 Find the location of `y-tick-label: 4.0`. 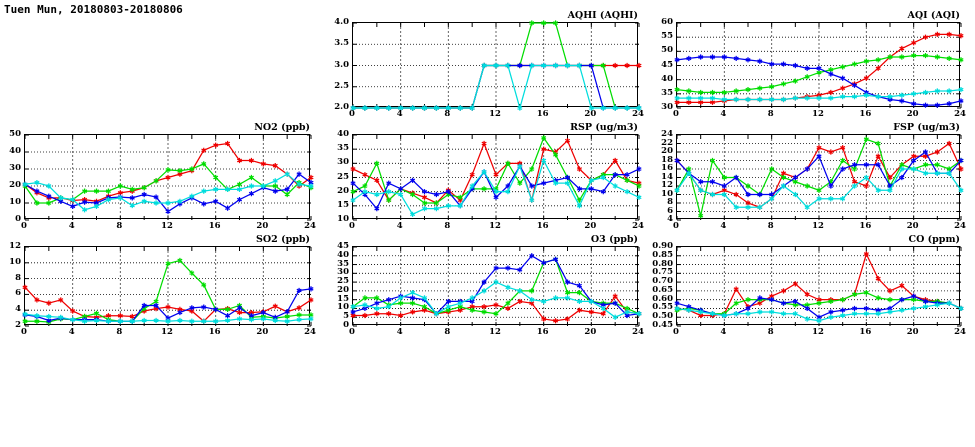

y-tick-label: 4.0 is located at coordinates (341, 22).